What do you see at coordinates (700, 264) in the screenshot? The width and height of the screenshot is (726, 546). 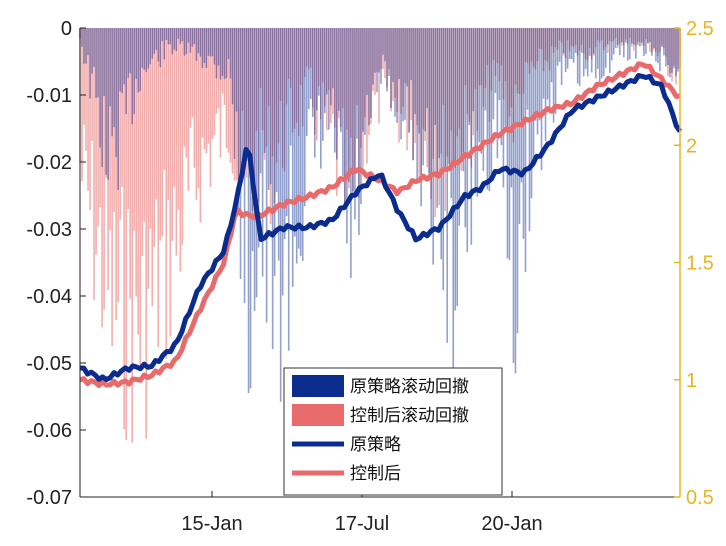 I see `right-tick-label: 1.5` at bounding box center [700, 264].